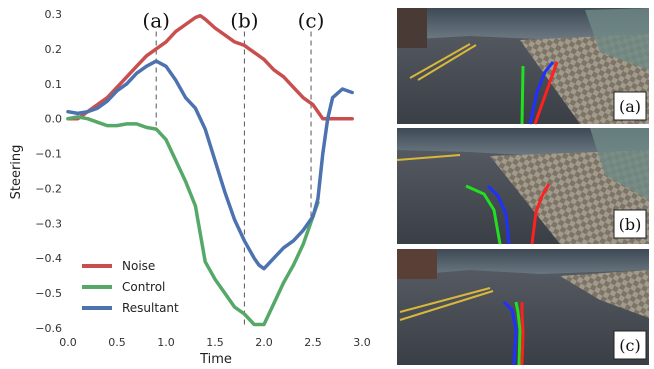 The image size is (654, 369). Describe the element at coordinates (244, 20) in the screenshot. I see `marker-label: (b)` at that location.